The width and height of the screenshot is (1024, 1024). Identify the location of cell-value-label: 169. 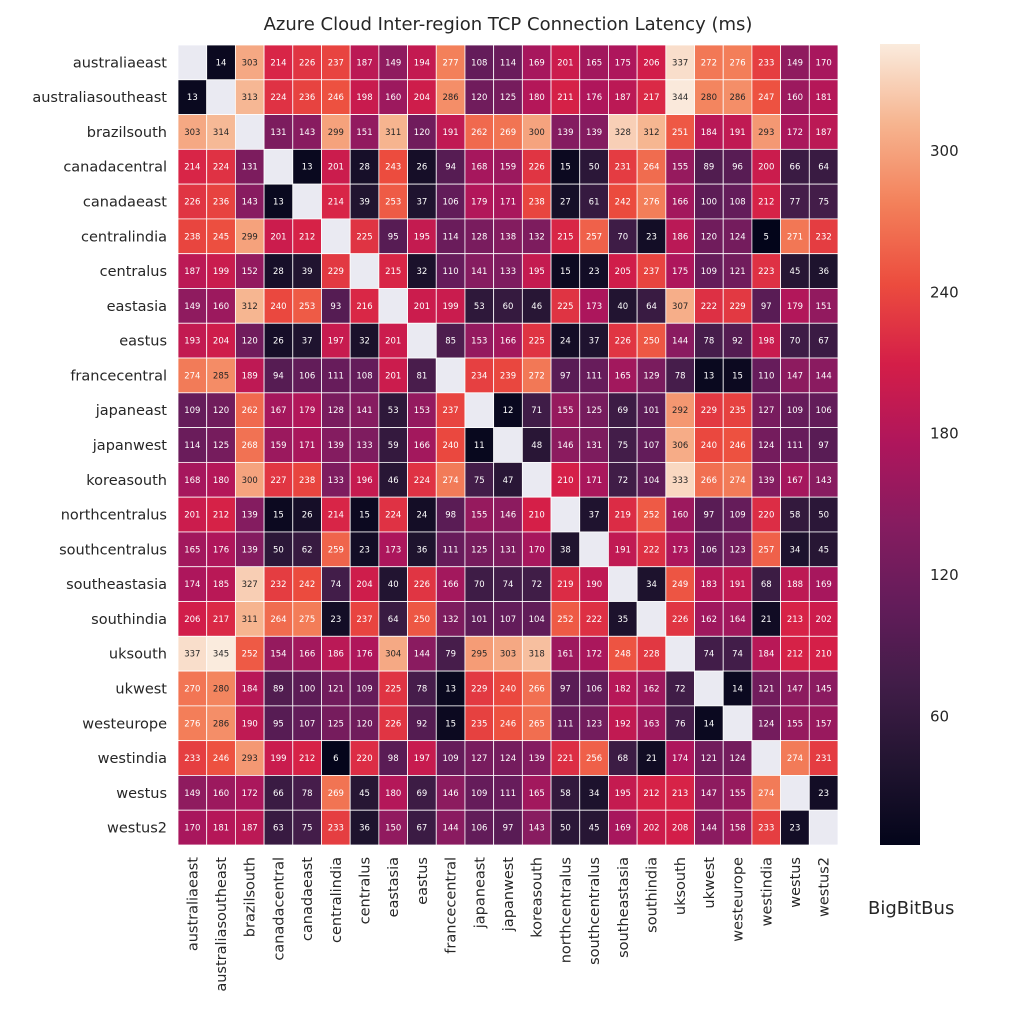
(623, 829).